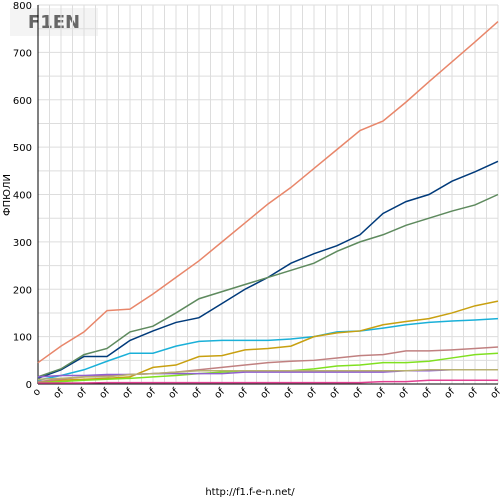  What do you see at coordinates (22, 53) in the screenshot?
I see `y-tick-label: 700` at bounding box center [22, 53].